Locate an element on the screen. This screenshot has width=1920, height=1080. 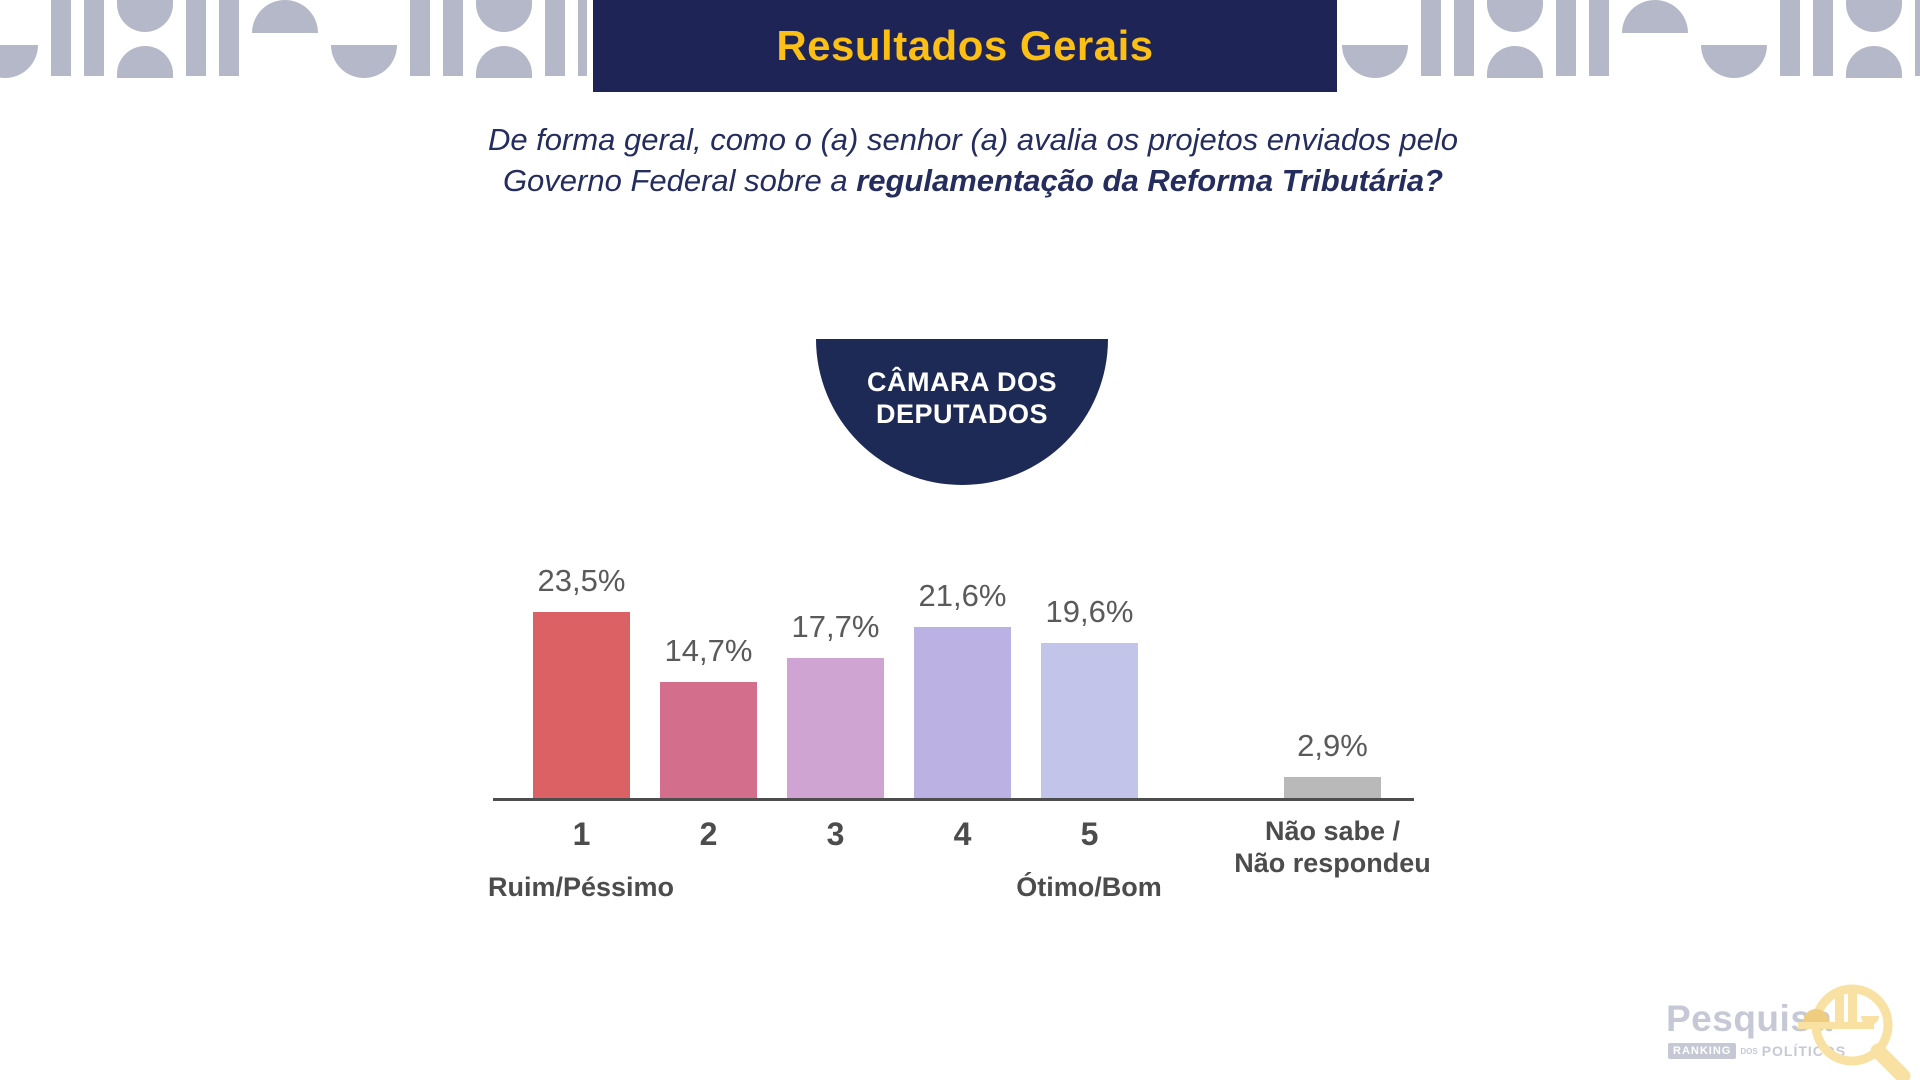
chamber-badge-line-2: DEPUTADOS is located at coordinates (961, 414).